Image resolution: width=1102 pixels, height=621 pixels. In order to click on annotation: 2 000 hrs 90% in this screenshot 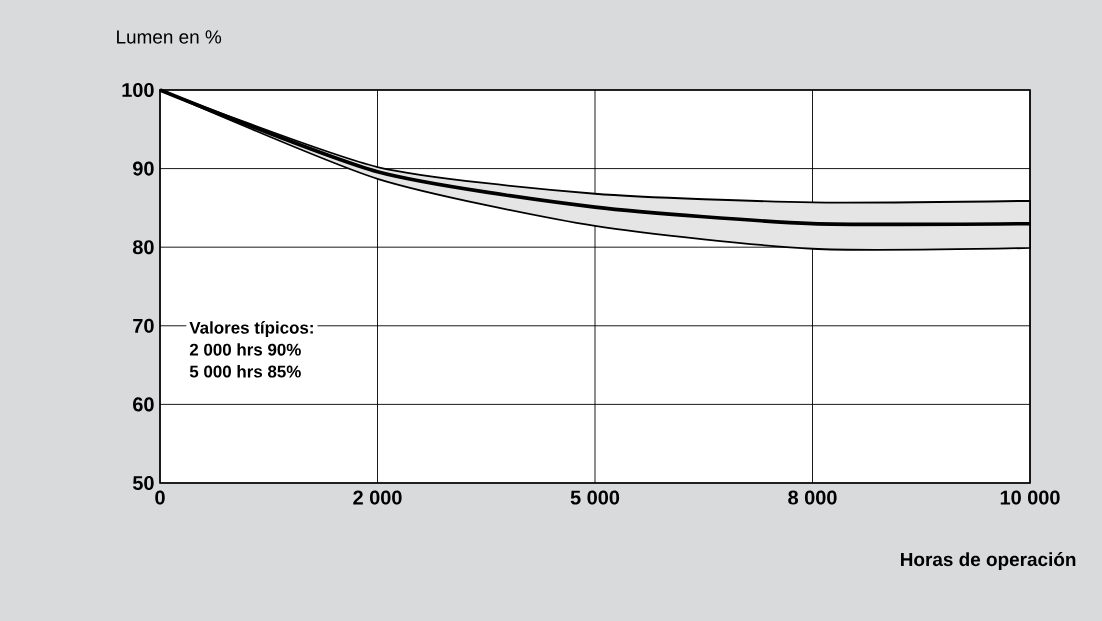, I will do `click(245, 349)`.